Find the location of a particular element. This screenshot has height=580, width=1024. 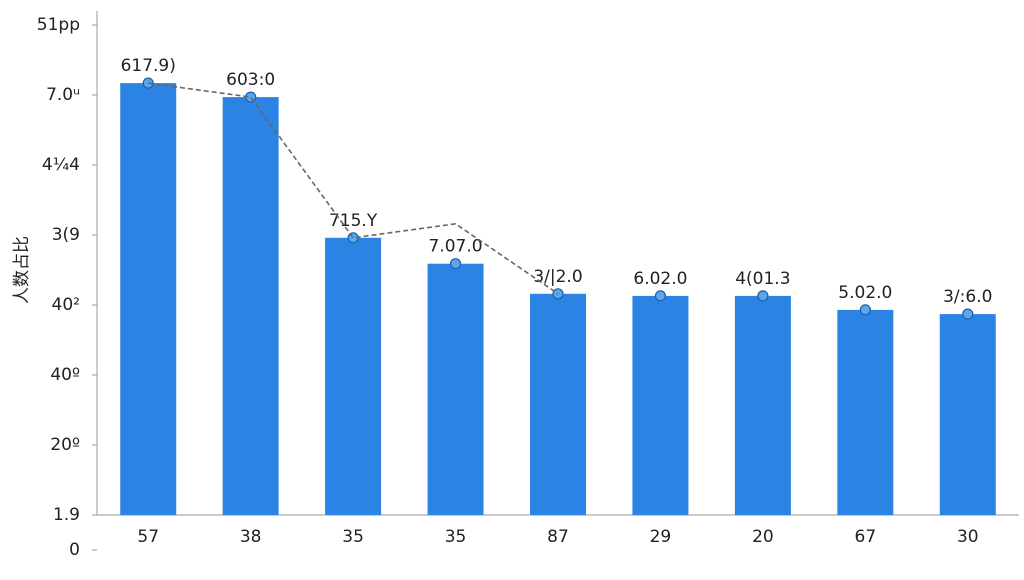

x-tick-label: 57 is located at coordinates (148, 537).